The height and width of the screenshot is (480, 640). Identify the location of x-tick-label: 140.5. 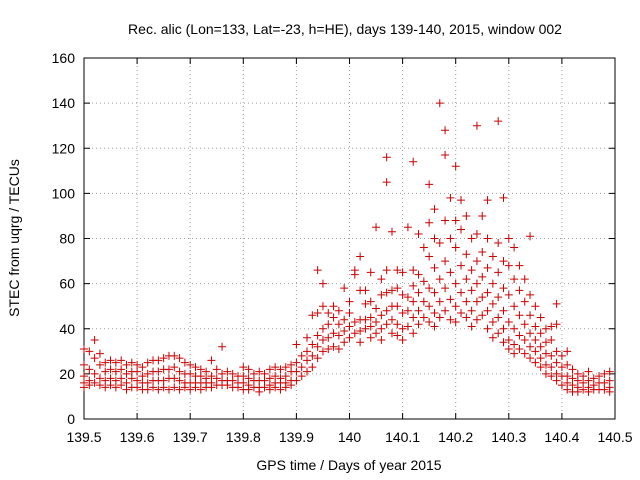
(614, 437).